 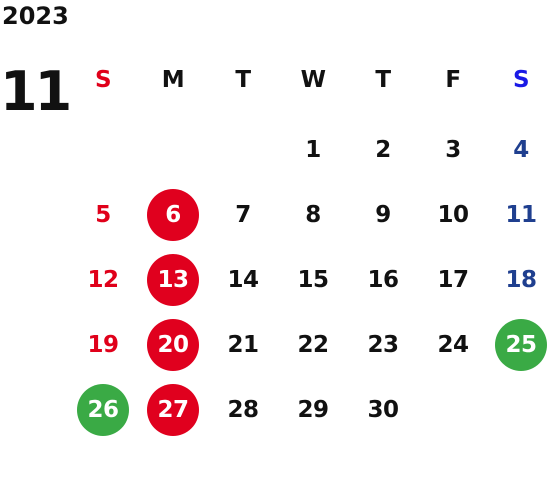 I want to click on day-cell: 1, so click(x=313, y=149).